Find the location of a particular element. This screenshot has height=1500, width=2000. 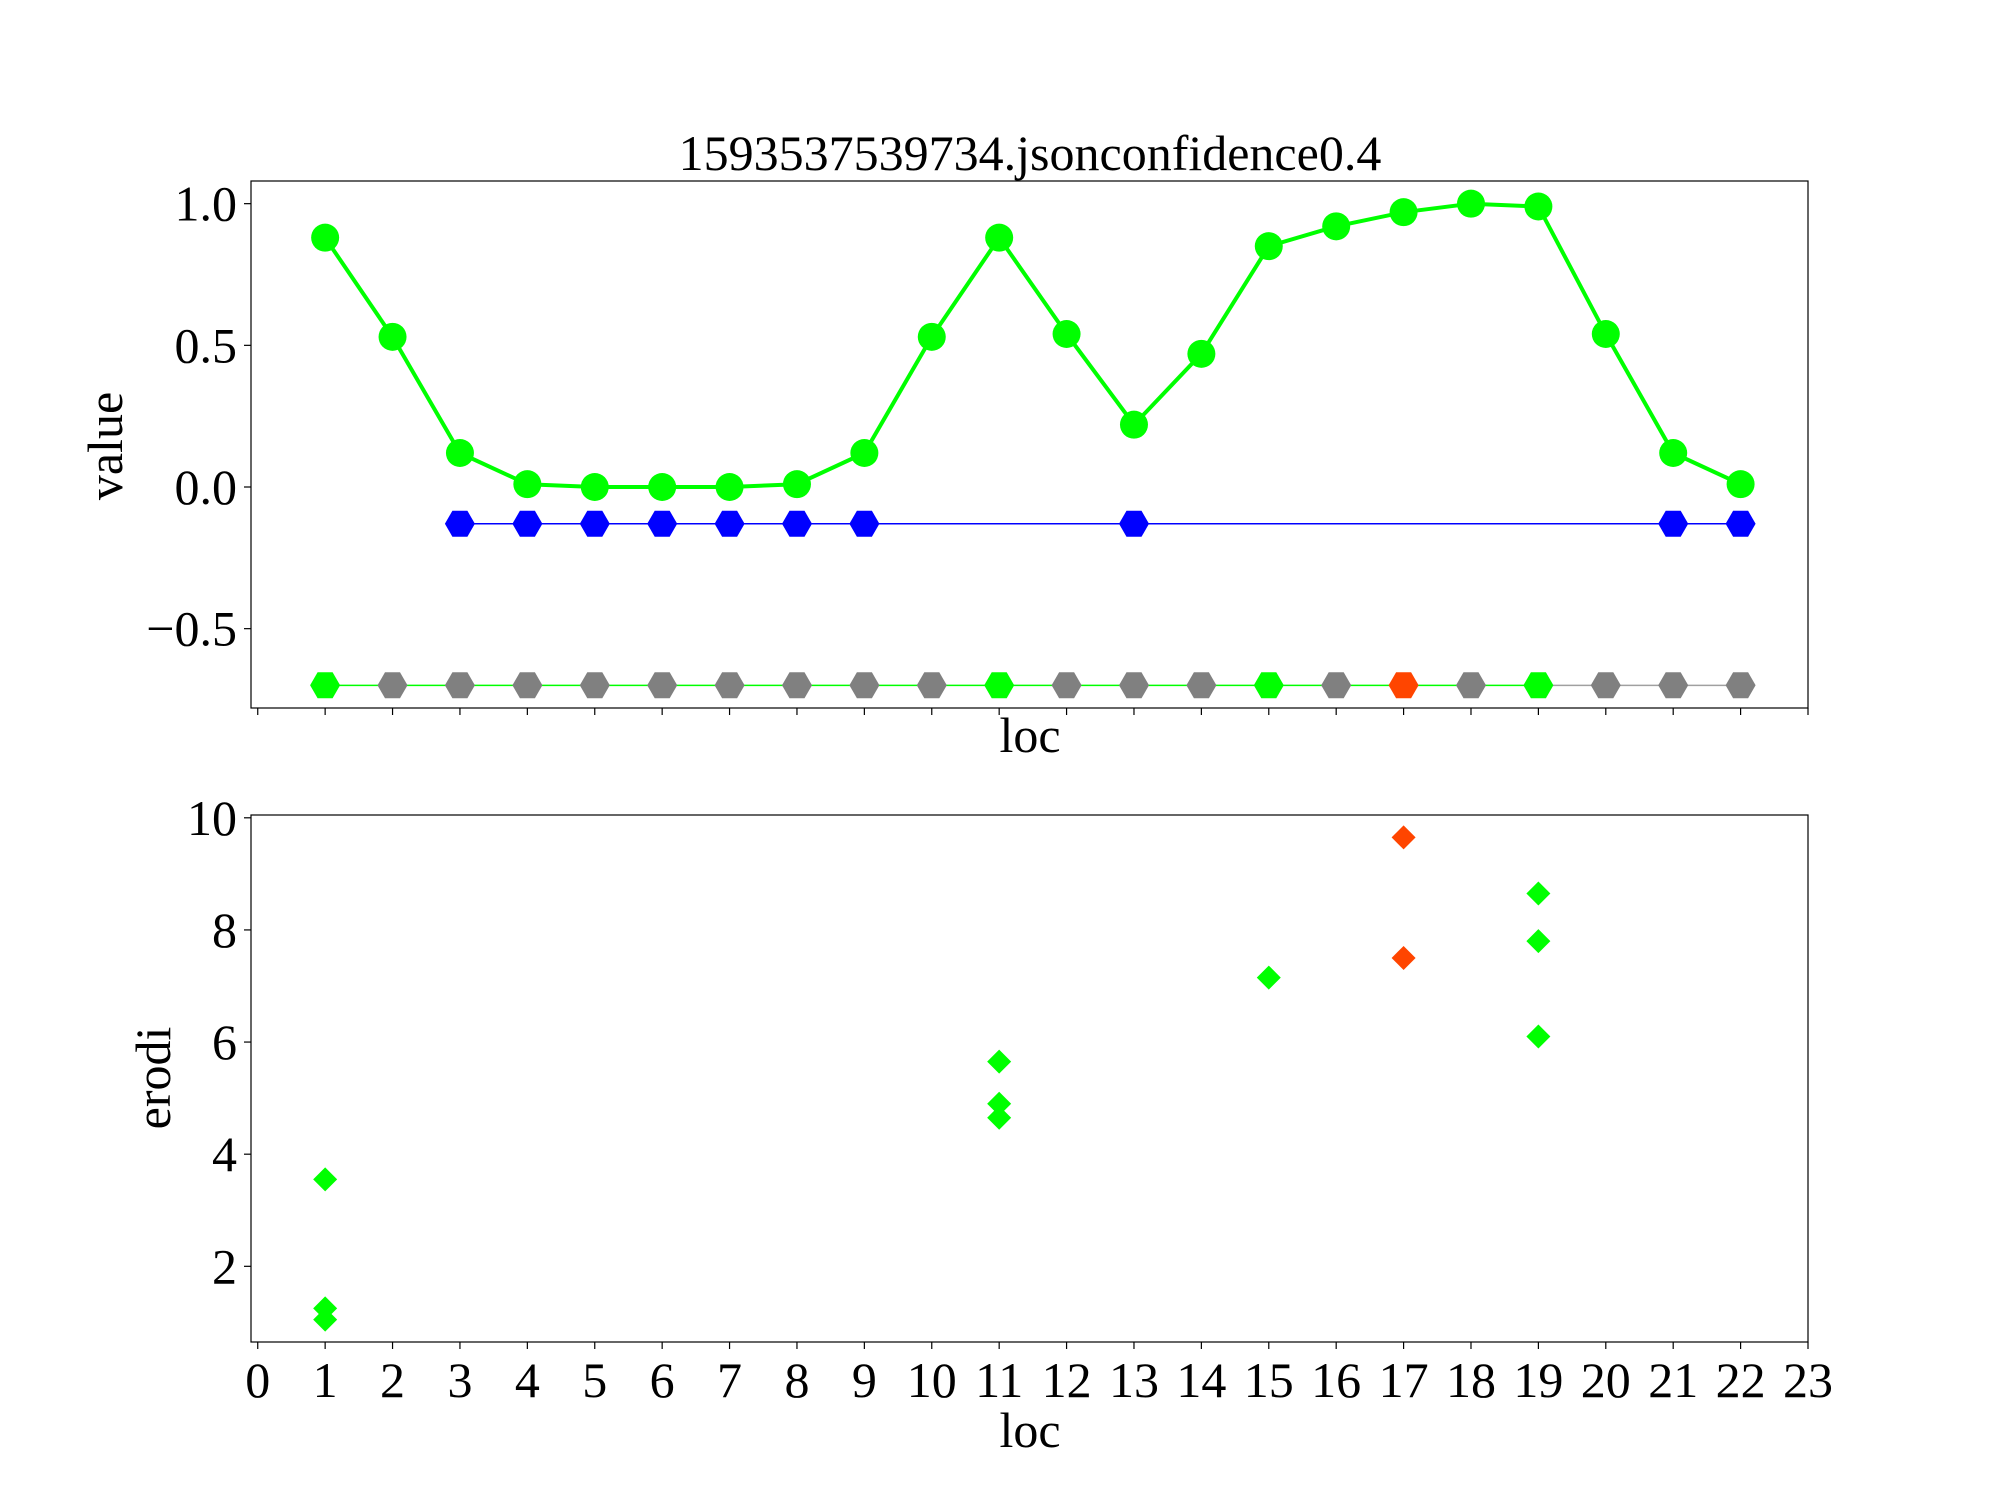

y-tick-label: 6 is located at coordinates (224, 1042).